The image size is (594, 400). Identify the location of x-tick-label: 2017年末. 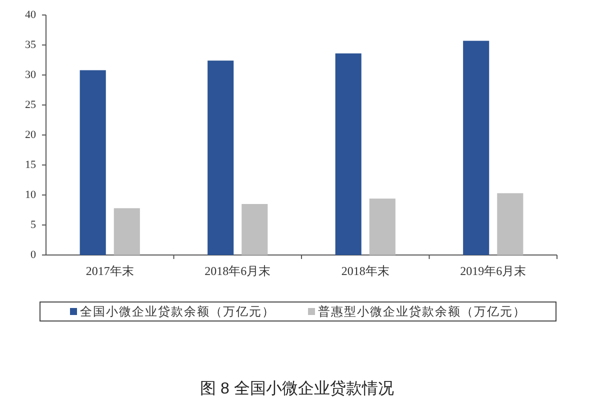
(110, 271).